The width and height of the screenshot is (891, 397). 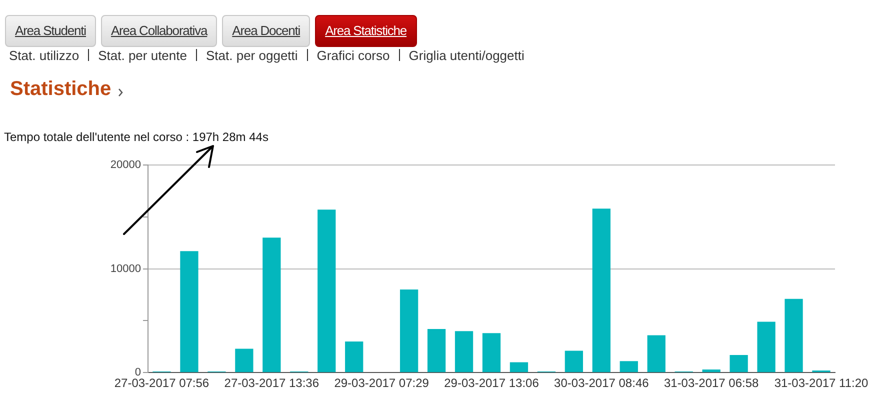 What do you see at coordinates (272, 383) in the screenshot?
I see `x-tick-label: 27-03-2017 13:36` at bounding box center [272, 383].